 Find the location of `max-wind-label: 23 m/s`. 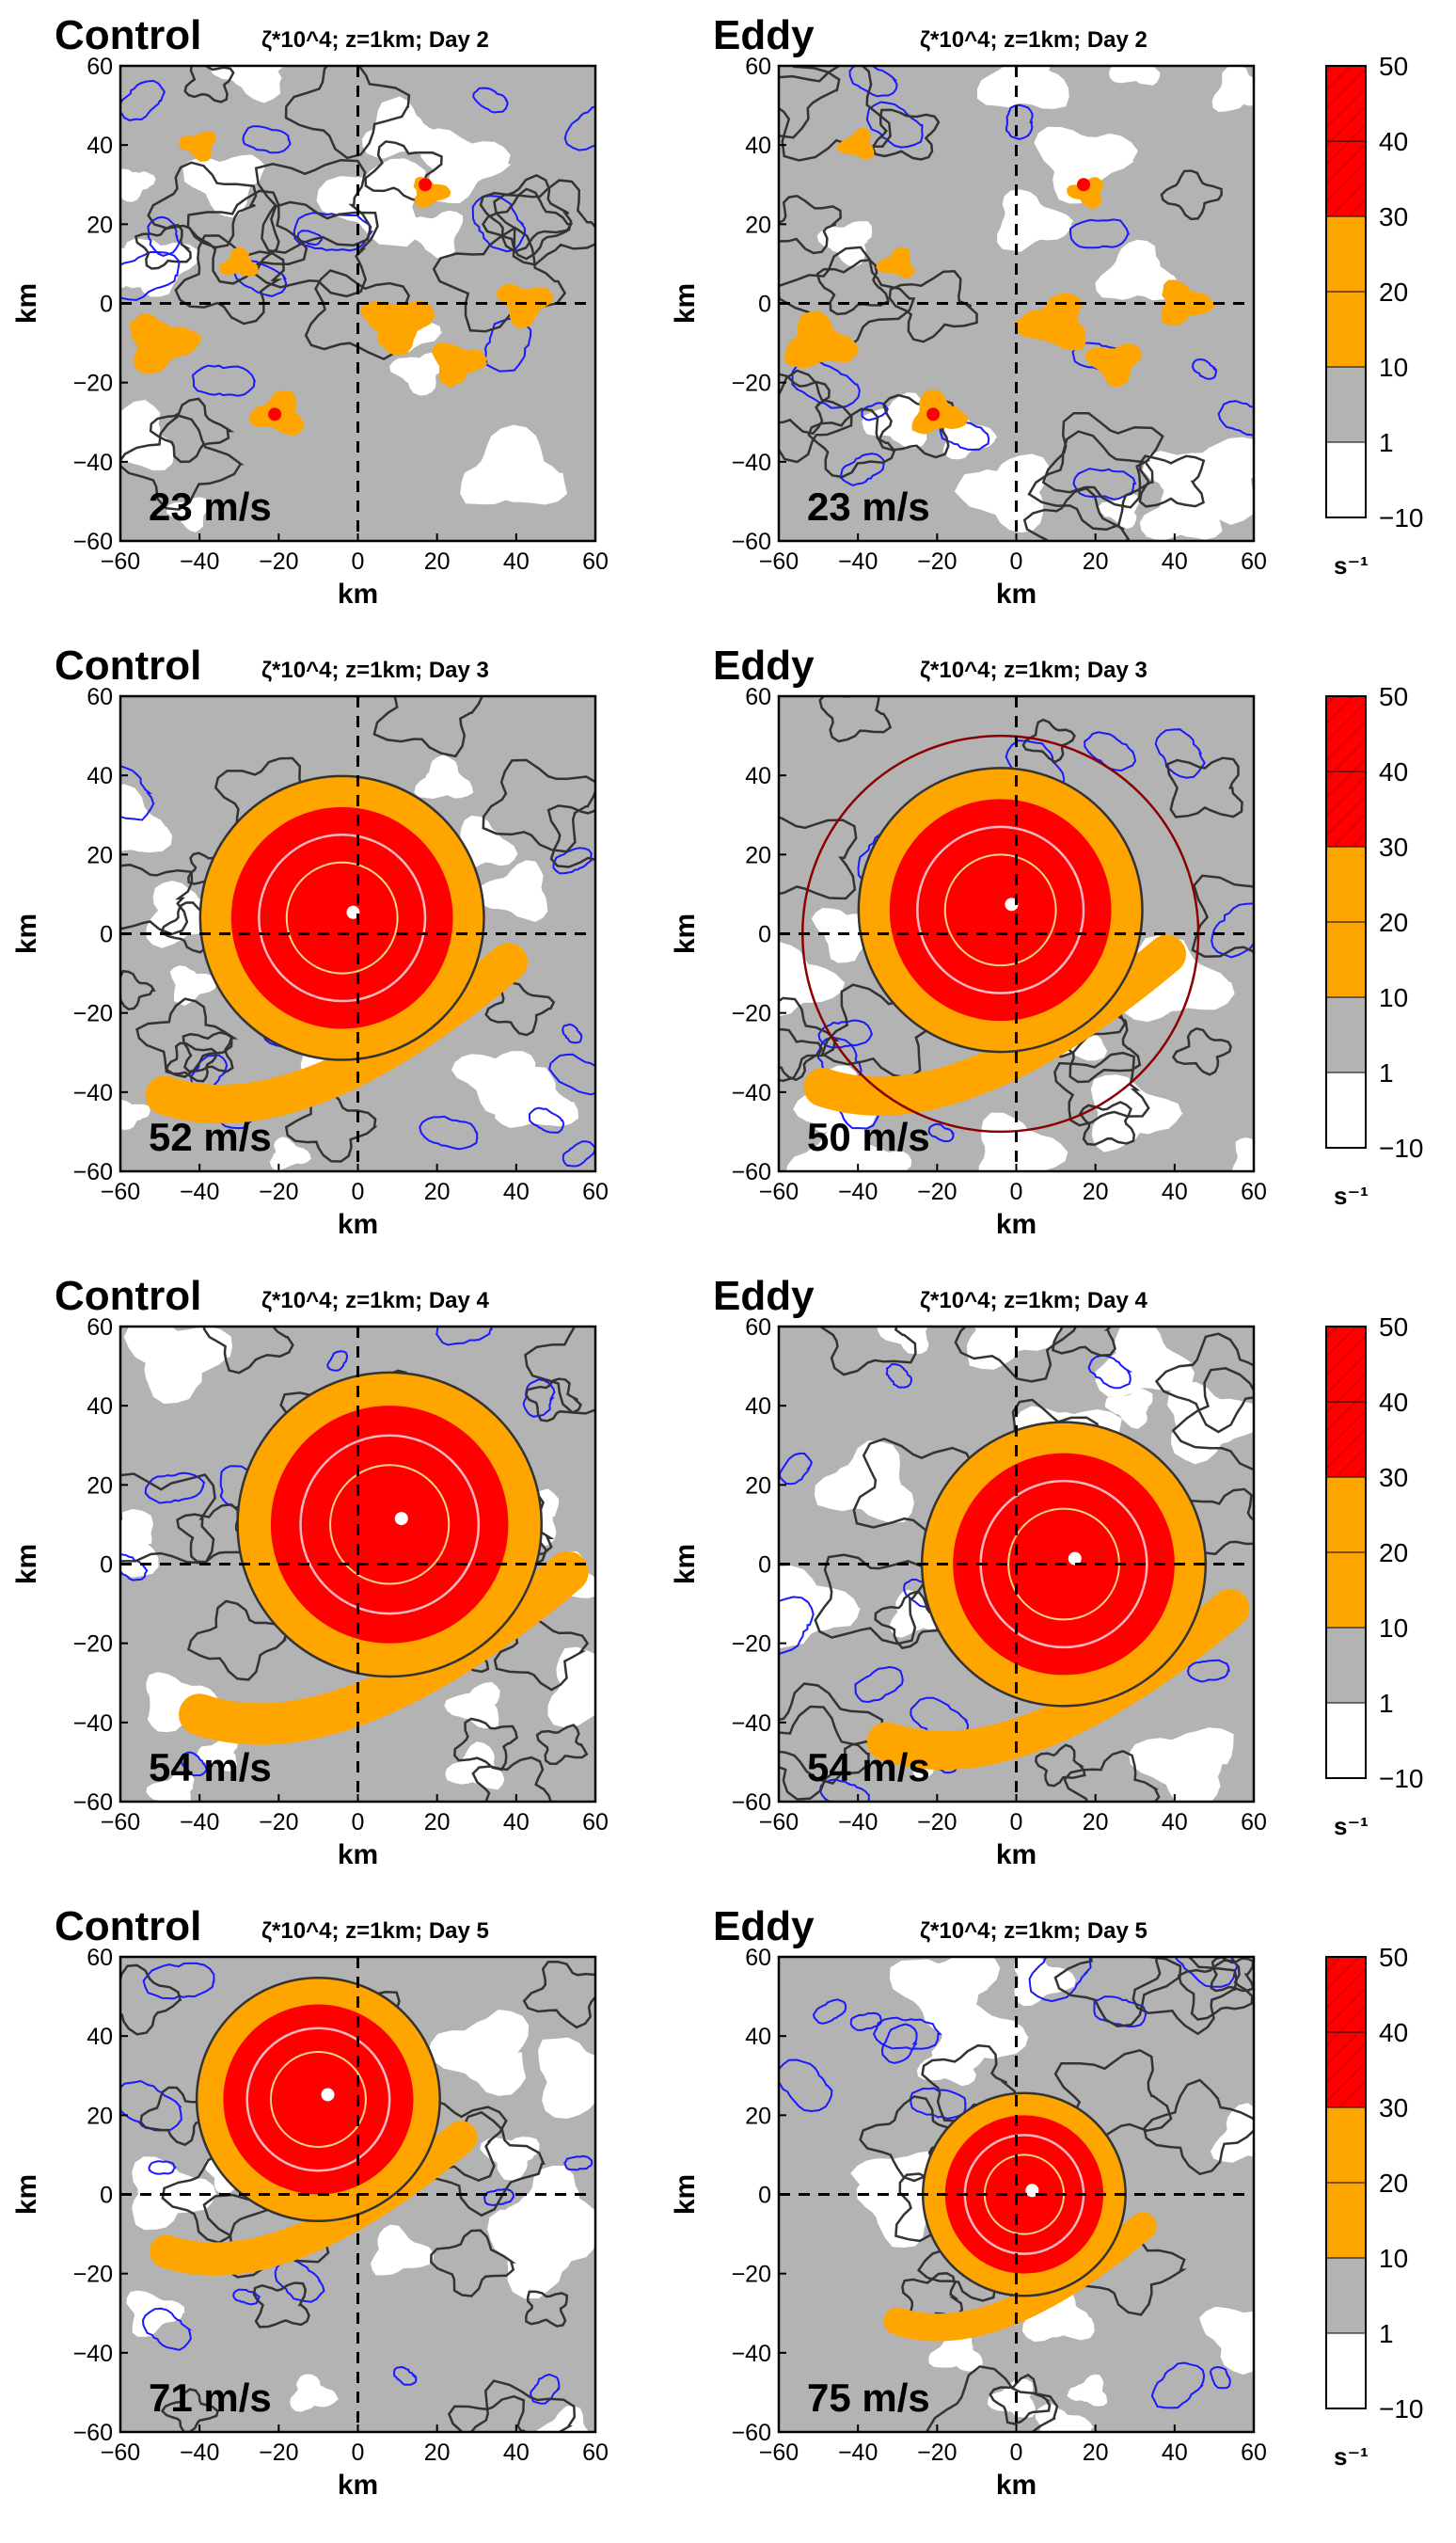

max-wind-label: 23 m/s is located at coordinates (868, 507).